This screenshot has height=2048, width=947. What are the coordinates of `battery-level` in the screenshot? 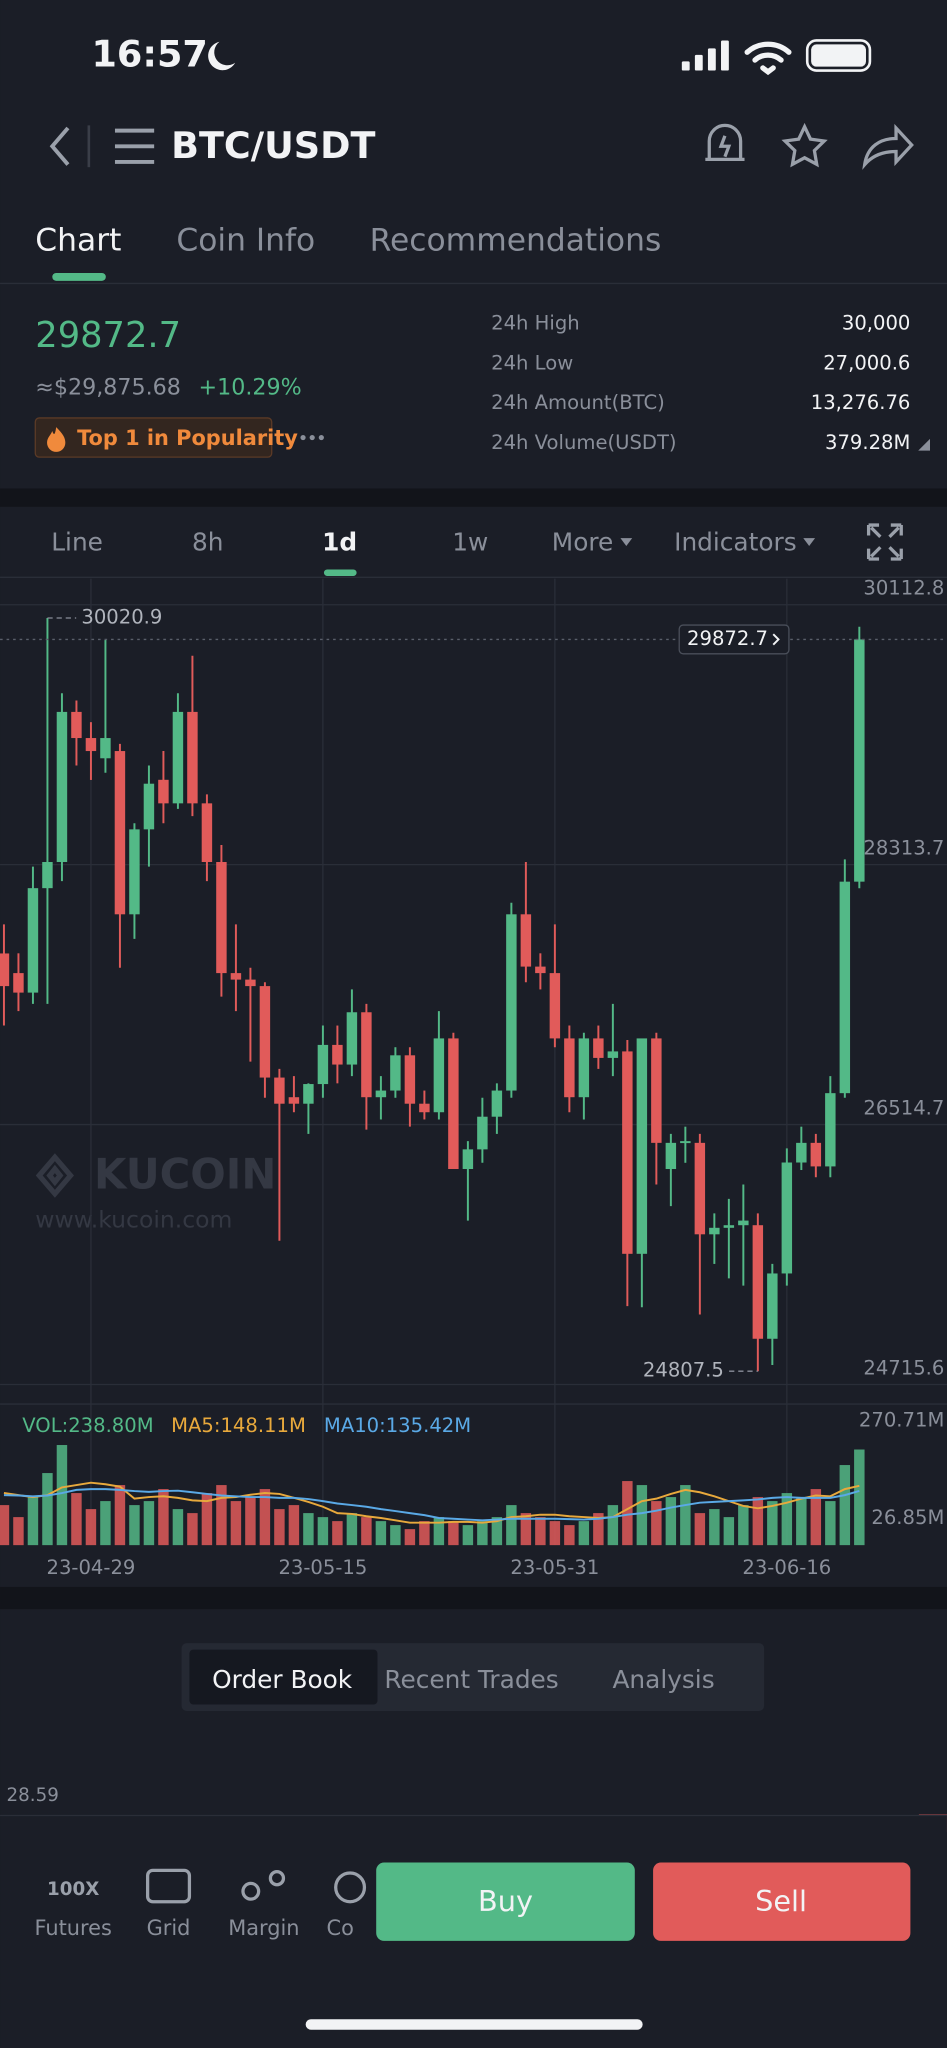 It's located at (838, 55).